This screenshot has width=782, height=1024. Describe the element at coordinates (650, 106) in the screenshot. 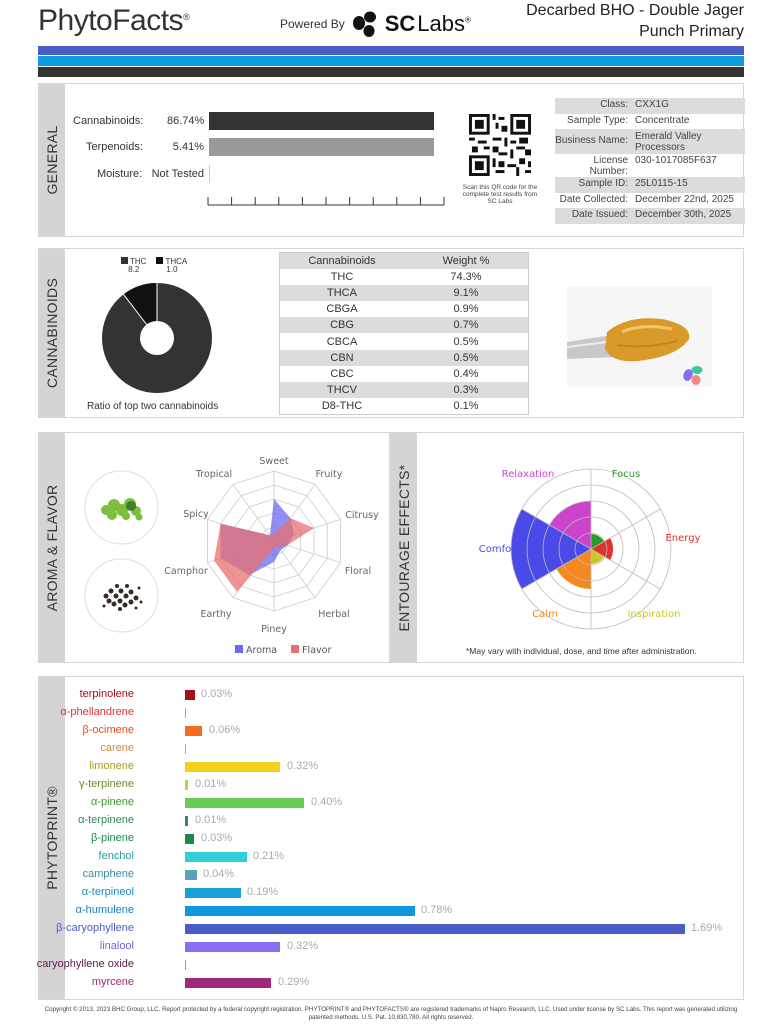

I see `info-row-class: Class: CXX1G` at that location.